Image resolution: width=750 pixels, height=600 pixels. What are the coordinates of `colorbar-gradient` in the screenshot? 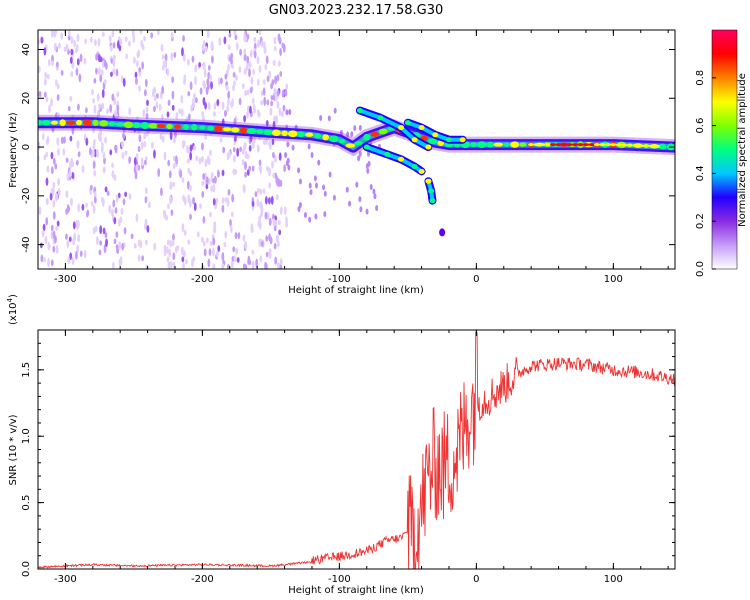 It's located at (724, 149).